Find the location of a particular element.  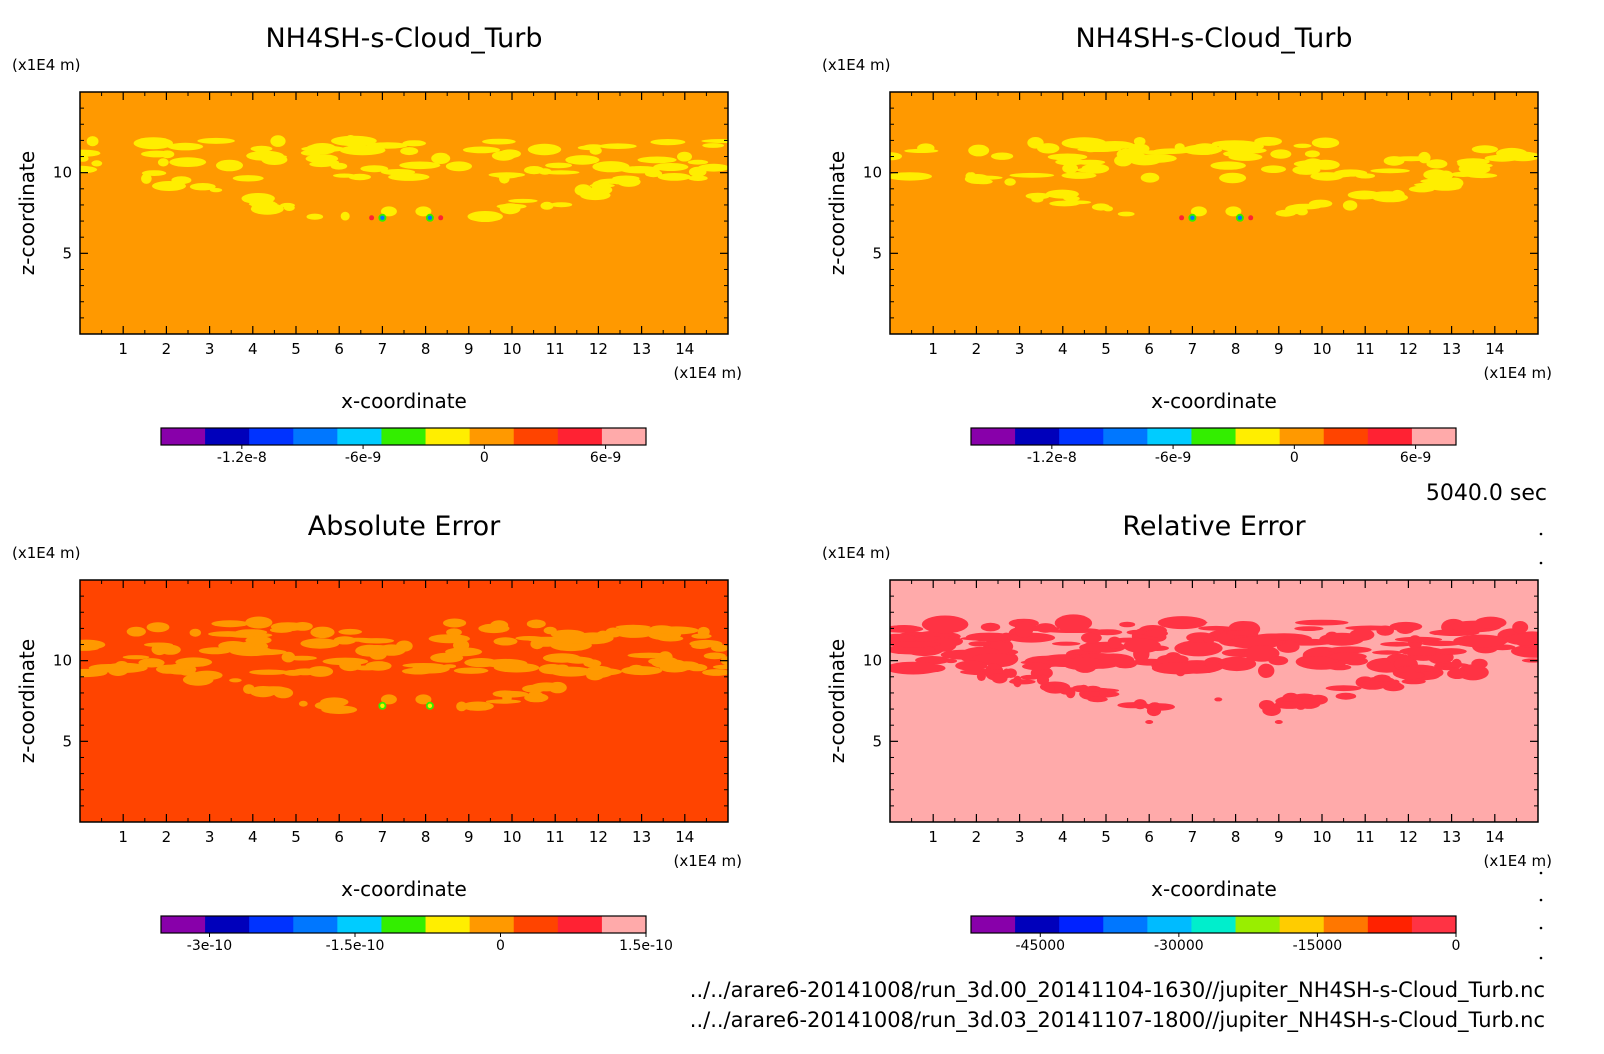

x-tick-label: 11 is located at coordinates (555, 837).